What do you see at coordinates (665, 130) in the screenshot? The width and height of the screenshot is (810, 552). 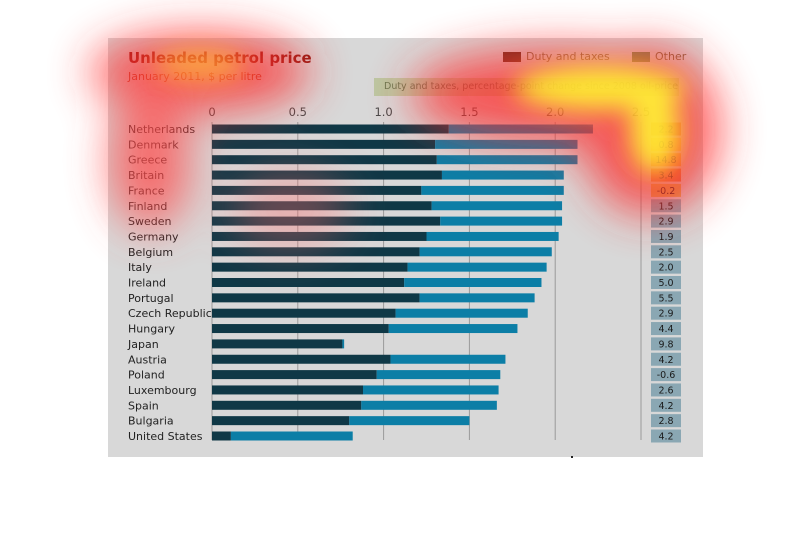 I see `right-value-0: 2.2` at bounding box center [665, 130].